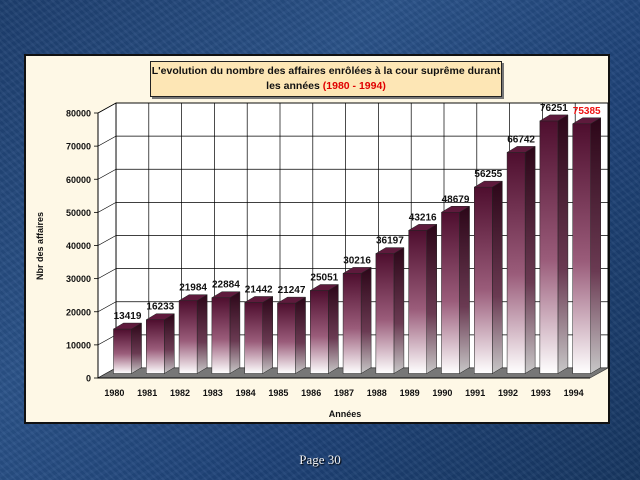 The image size is (640, 480). What do you see at coordinates (259, 289) in the screenshot?
I see `bar-value-label: 21442` at bounding box center [259, 289].